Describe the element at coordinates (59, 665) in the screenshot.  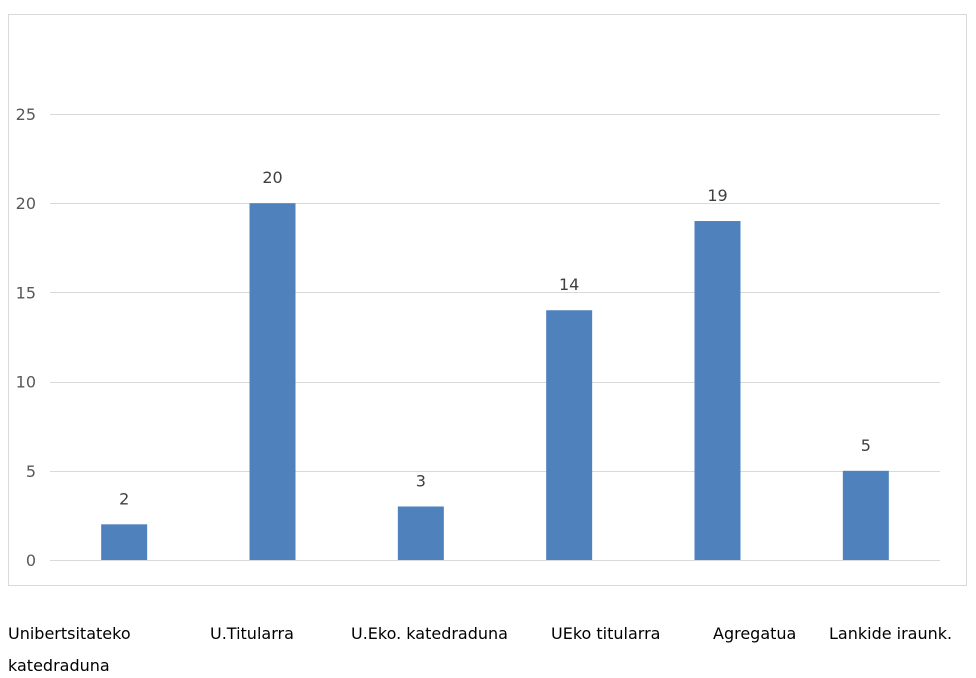
I see `category-label: katedraduna` at that location.